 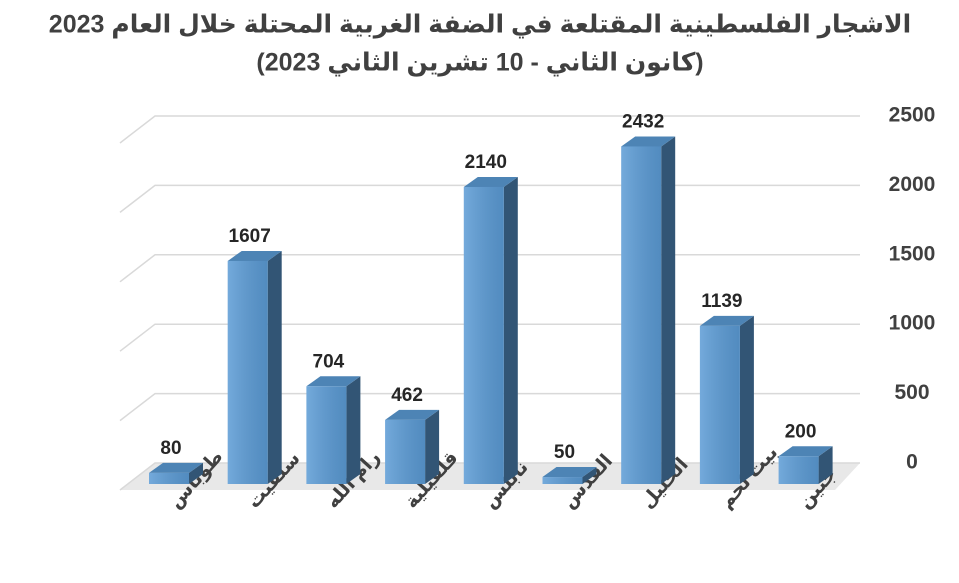 I want to click on y-tick-label: 500, so click(x=911, y=392).